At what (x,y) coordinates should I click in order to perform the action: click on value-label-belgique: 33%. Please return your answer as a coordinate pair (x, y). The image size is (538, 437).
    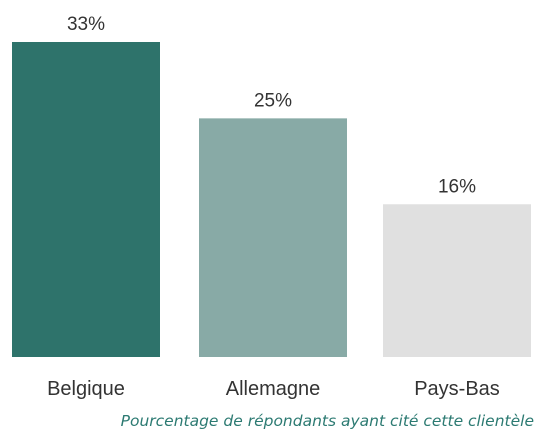
    Looking at the image, I should click on (86, 24).